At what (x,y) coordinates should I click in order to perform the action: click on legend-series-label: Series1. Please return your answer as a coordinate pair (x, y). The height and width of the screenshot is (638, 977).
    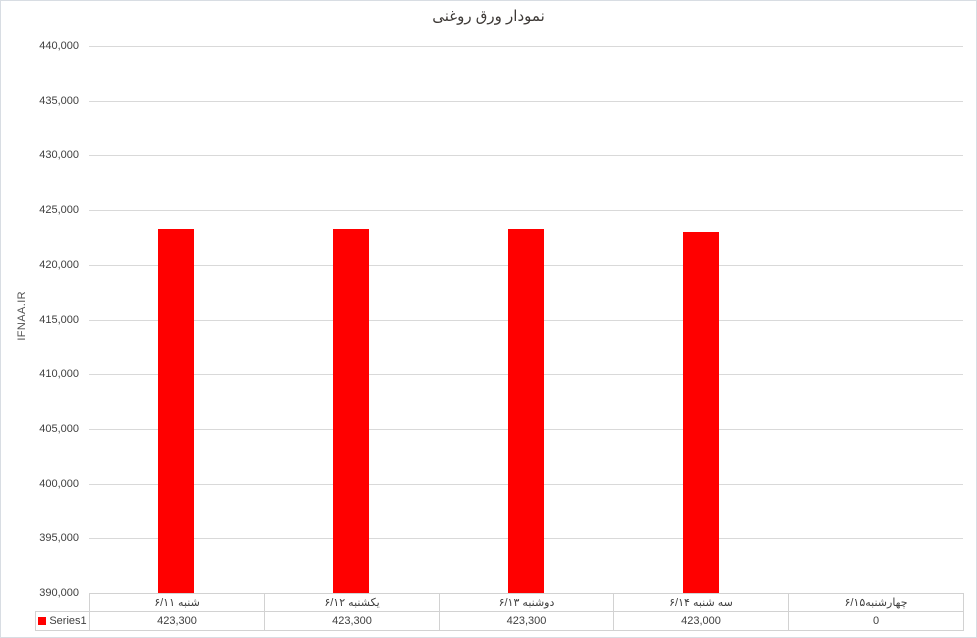
    Looking at the image, I should click on (68, 621).